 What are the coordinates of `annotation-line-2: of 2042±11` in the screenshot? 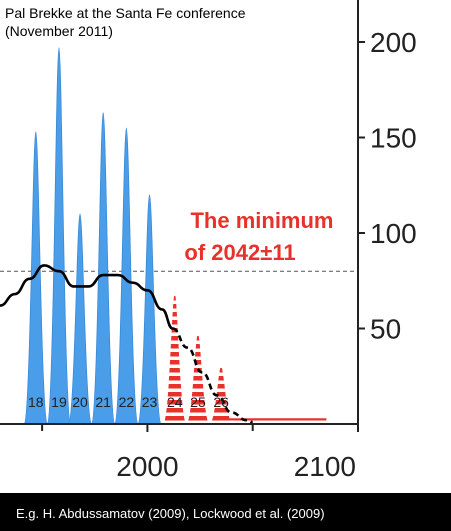 It's located at (239, 252).